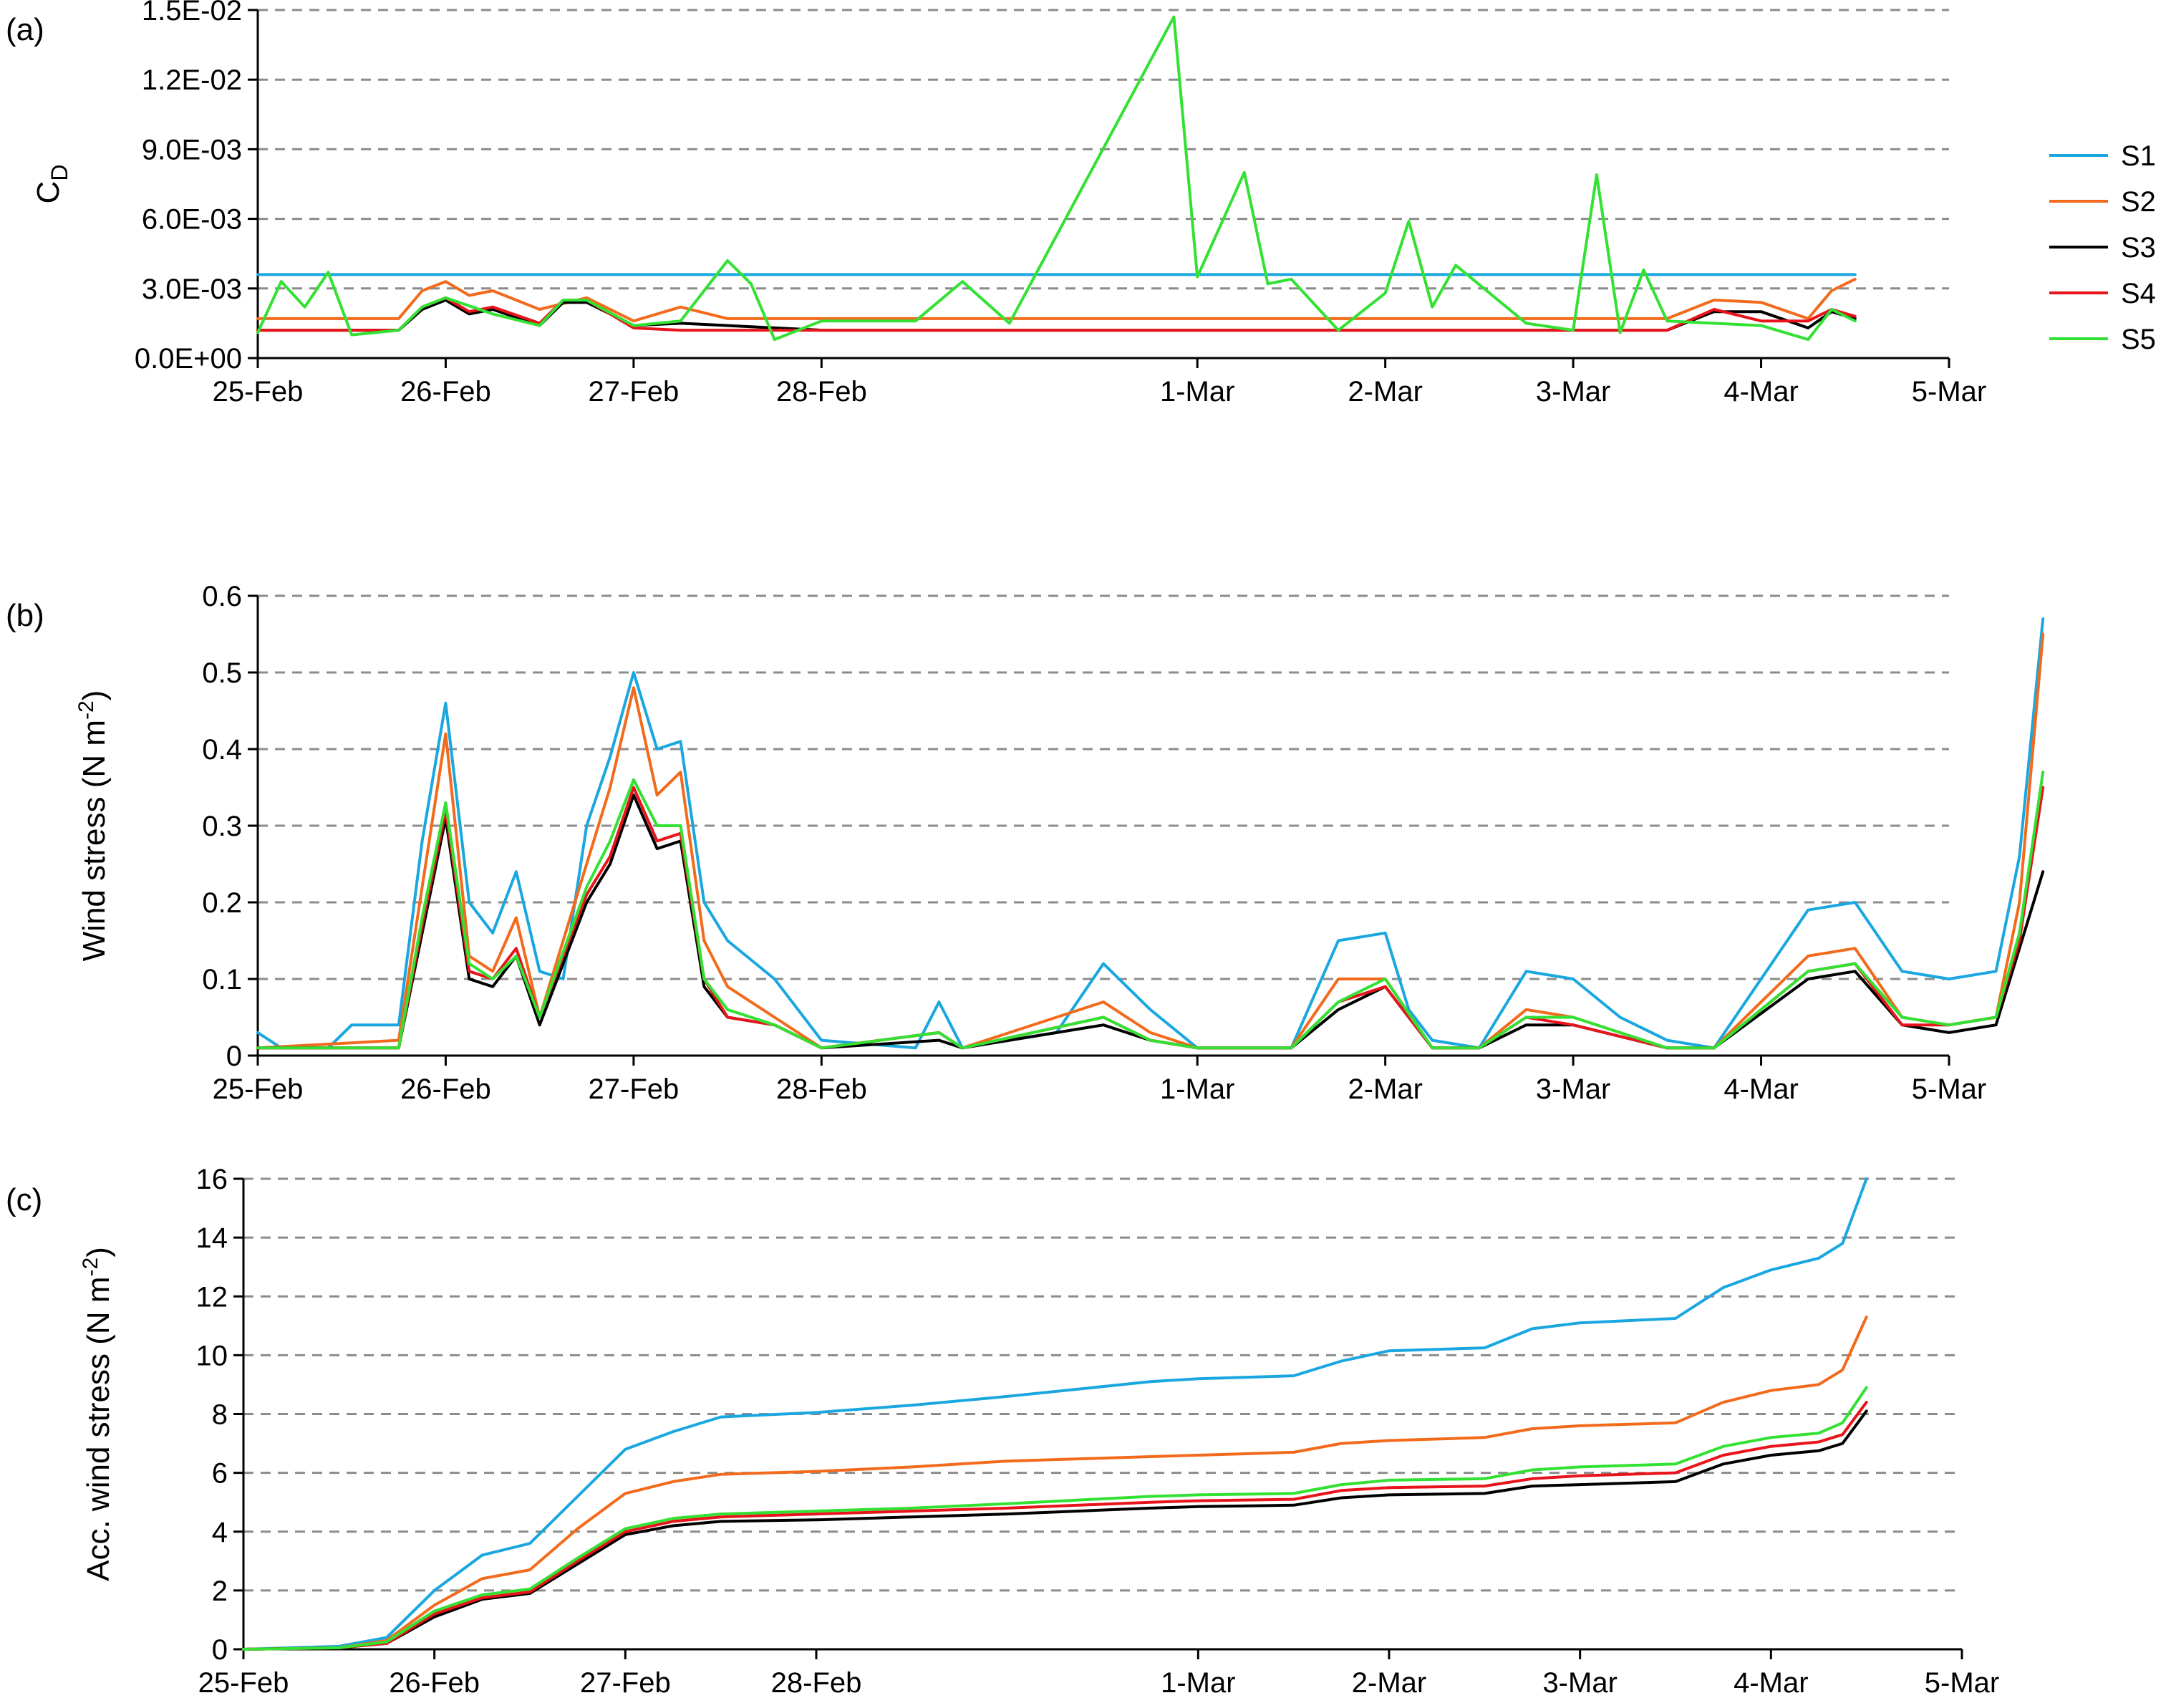 This screenshot has width=2176, height=1708. I want to click on y-axis-label: Acc. wind stress (N m-2), so click(97, 1414).